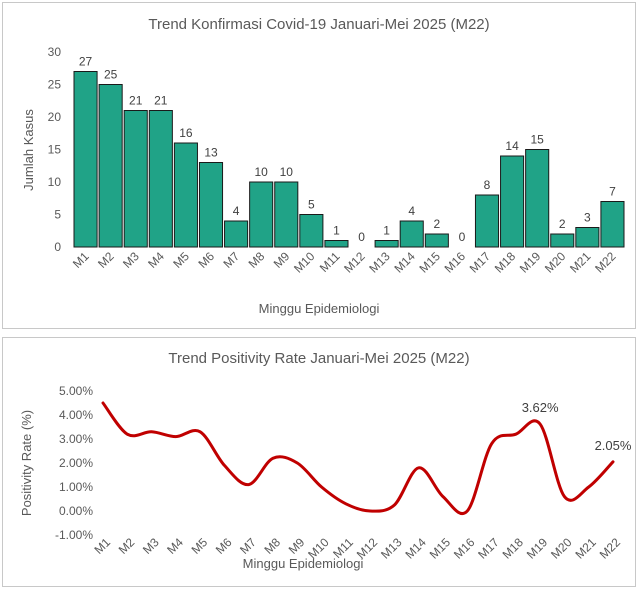 This screenshot has width=640, height=590. Describe the element at coordinates (206, 260) in the screenshot. I see `bar-x-tick-label: M6` at that location.